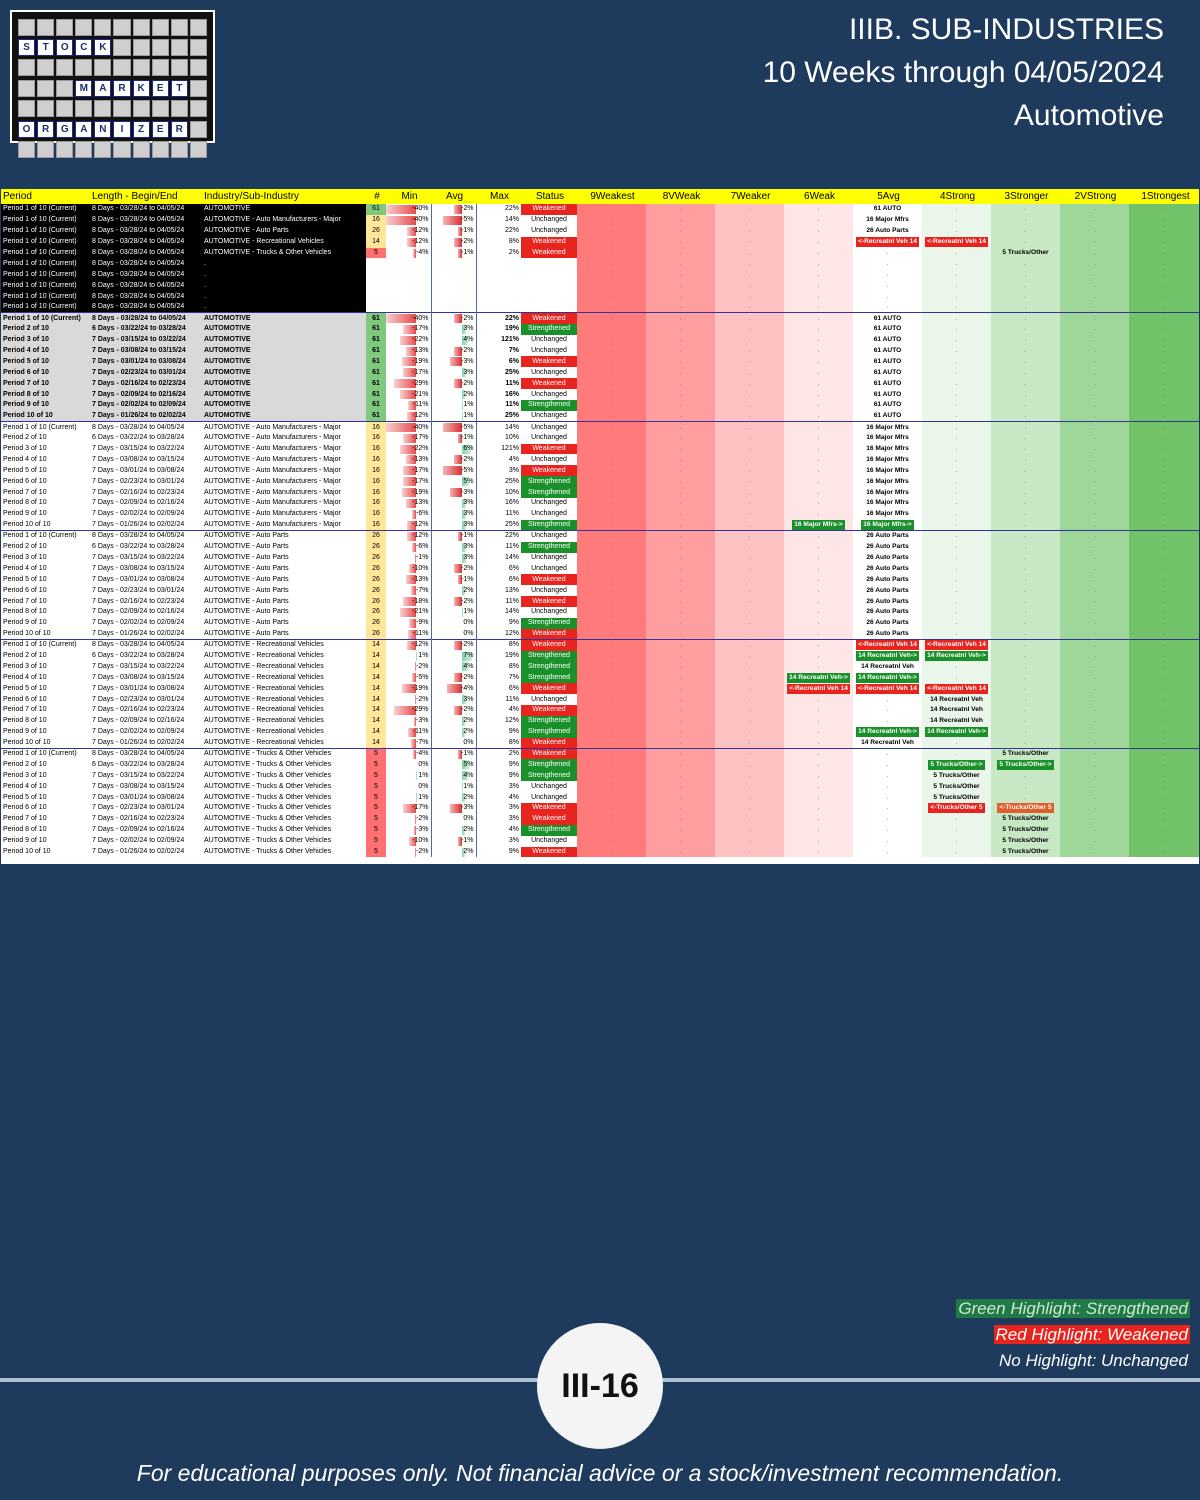  What do you see at coordinates (887, 196) in the screenshot?
I see `column-header: 5Avg` at bounding box center [887, 196].